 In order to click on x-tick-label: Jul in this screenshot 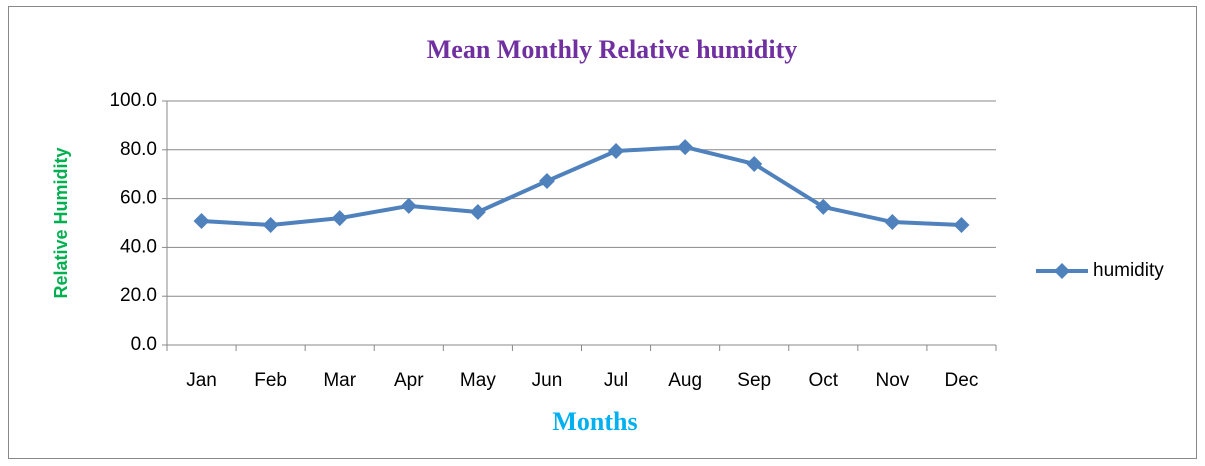, I will do `click(616, 380)`.